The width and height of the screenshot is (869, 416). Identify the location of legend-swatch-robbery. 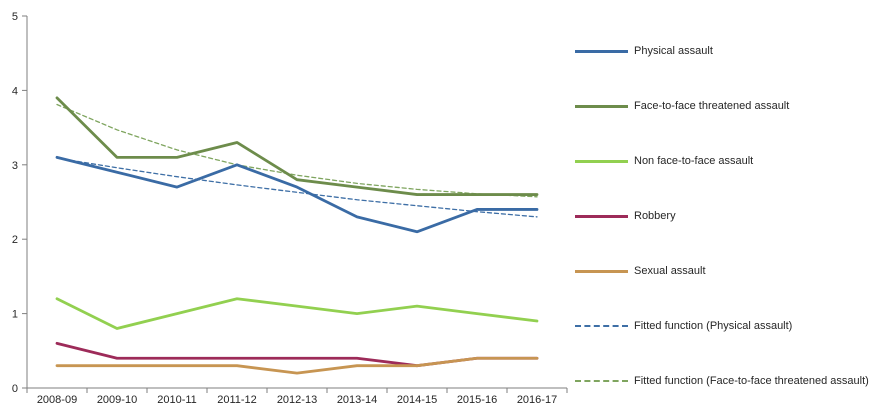
(601, 216).